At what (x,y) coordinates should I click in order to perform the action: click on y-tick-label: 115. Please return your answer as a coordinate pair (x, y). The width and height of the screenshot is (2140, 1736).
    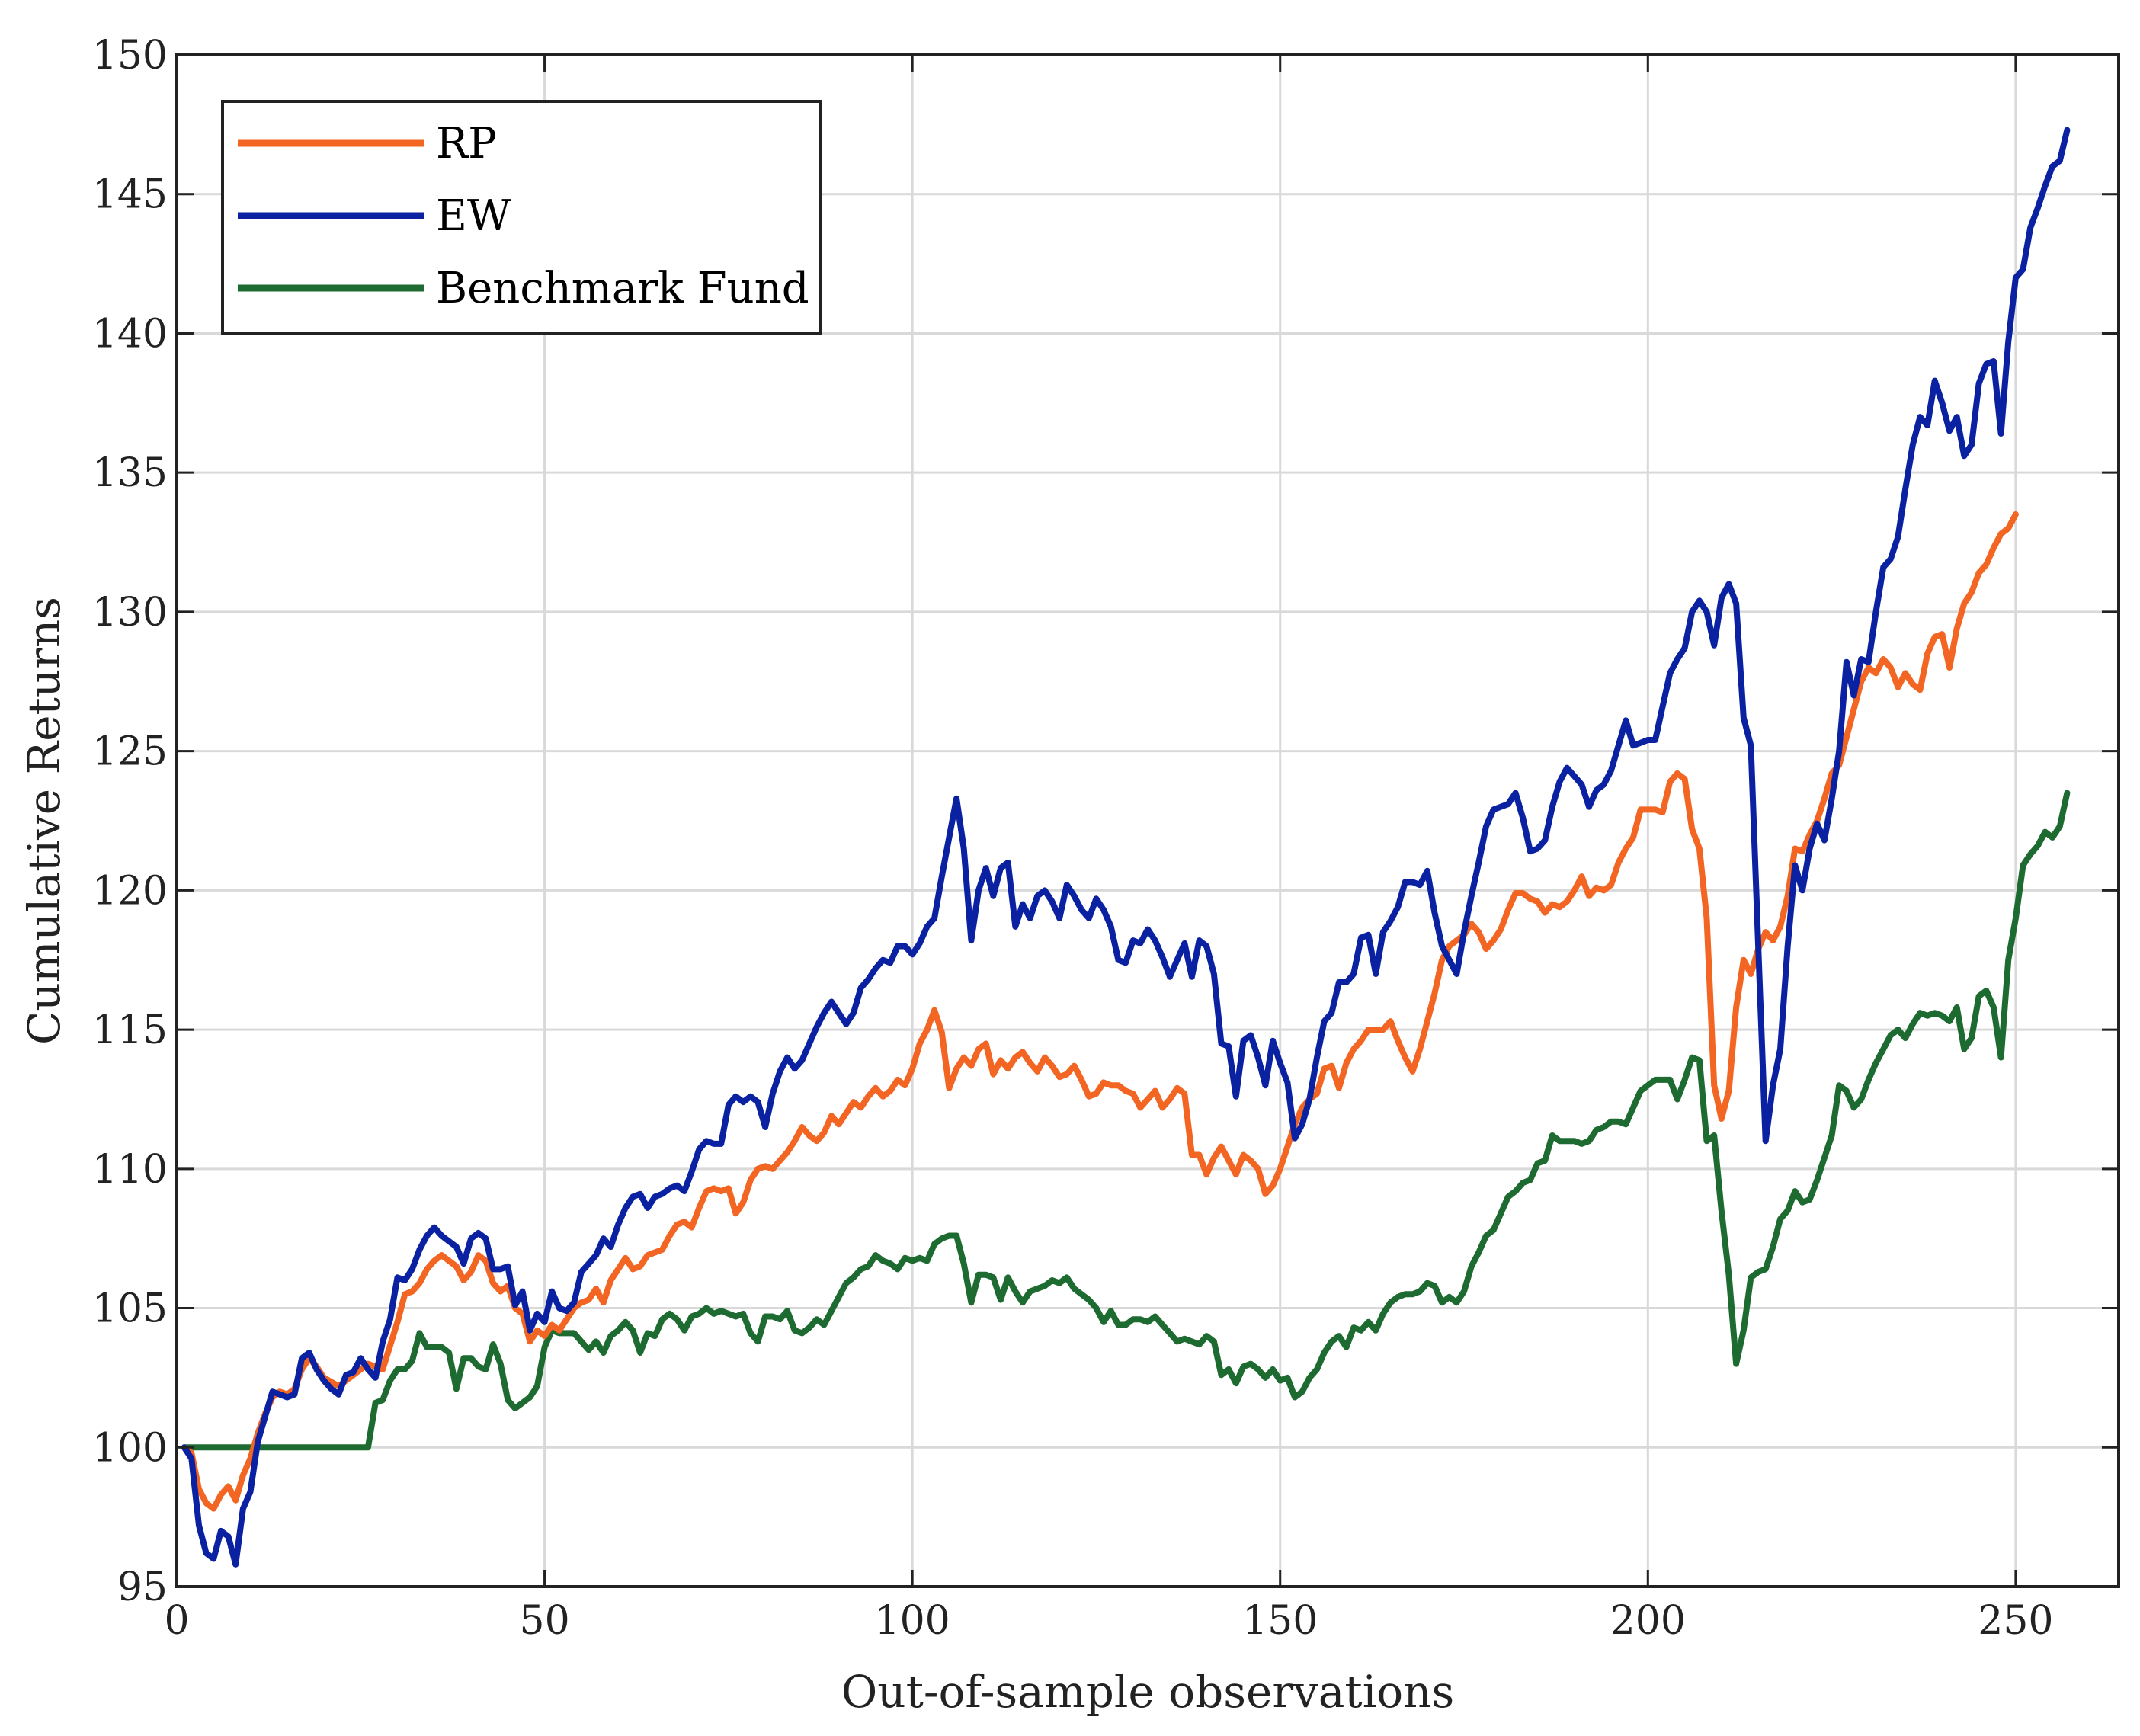
    Looking at the image, I should click on (130, 1030).